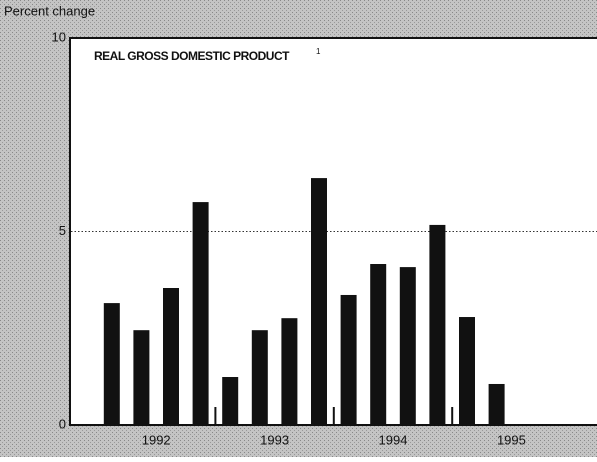 Image resolution: width=597 pixels, height=462 pixels. Describe the element at coordinates (318, 51) in the screenshot. I see `title-note: 1` at that location.